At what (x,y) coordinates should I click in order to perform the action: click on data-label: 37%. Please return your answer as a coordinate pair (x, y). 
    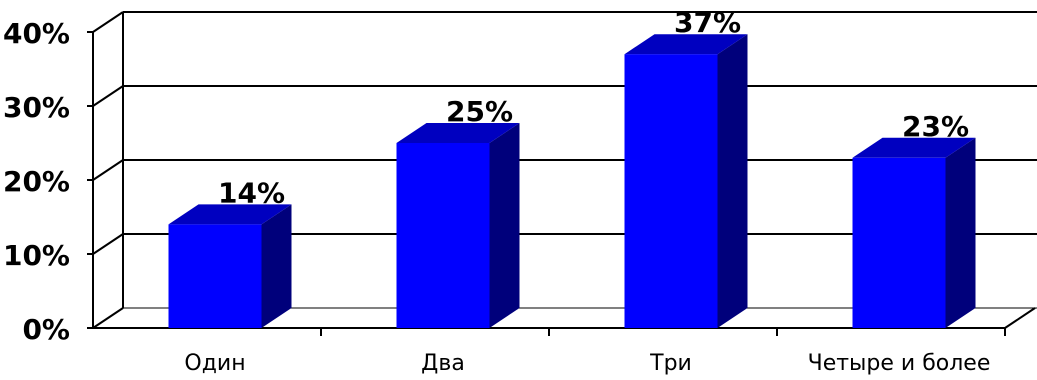
    Looking at the image, I should click on (707, 22).